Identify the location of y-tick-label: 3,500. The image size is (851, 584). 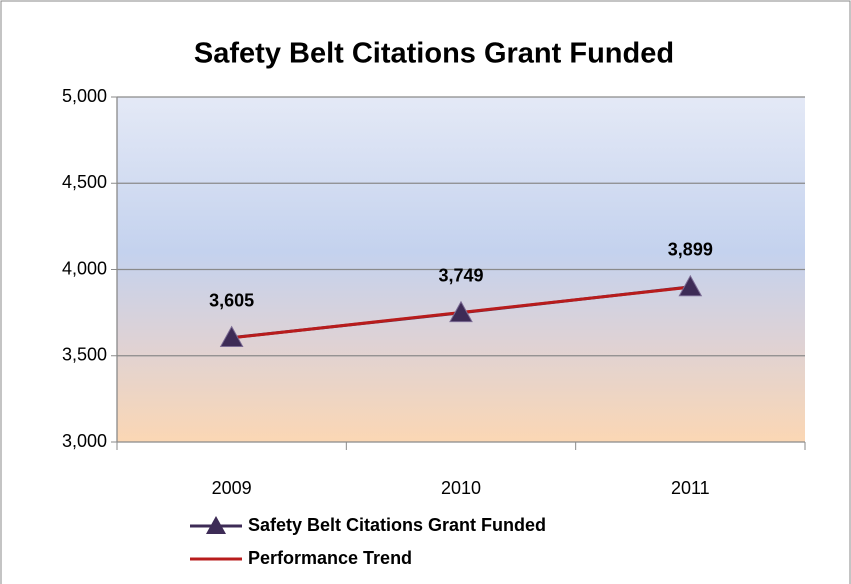
(84, 355).